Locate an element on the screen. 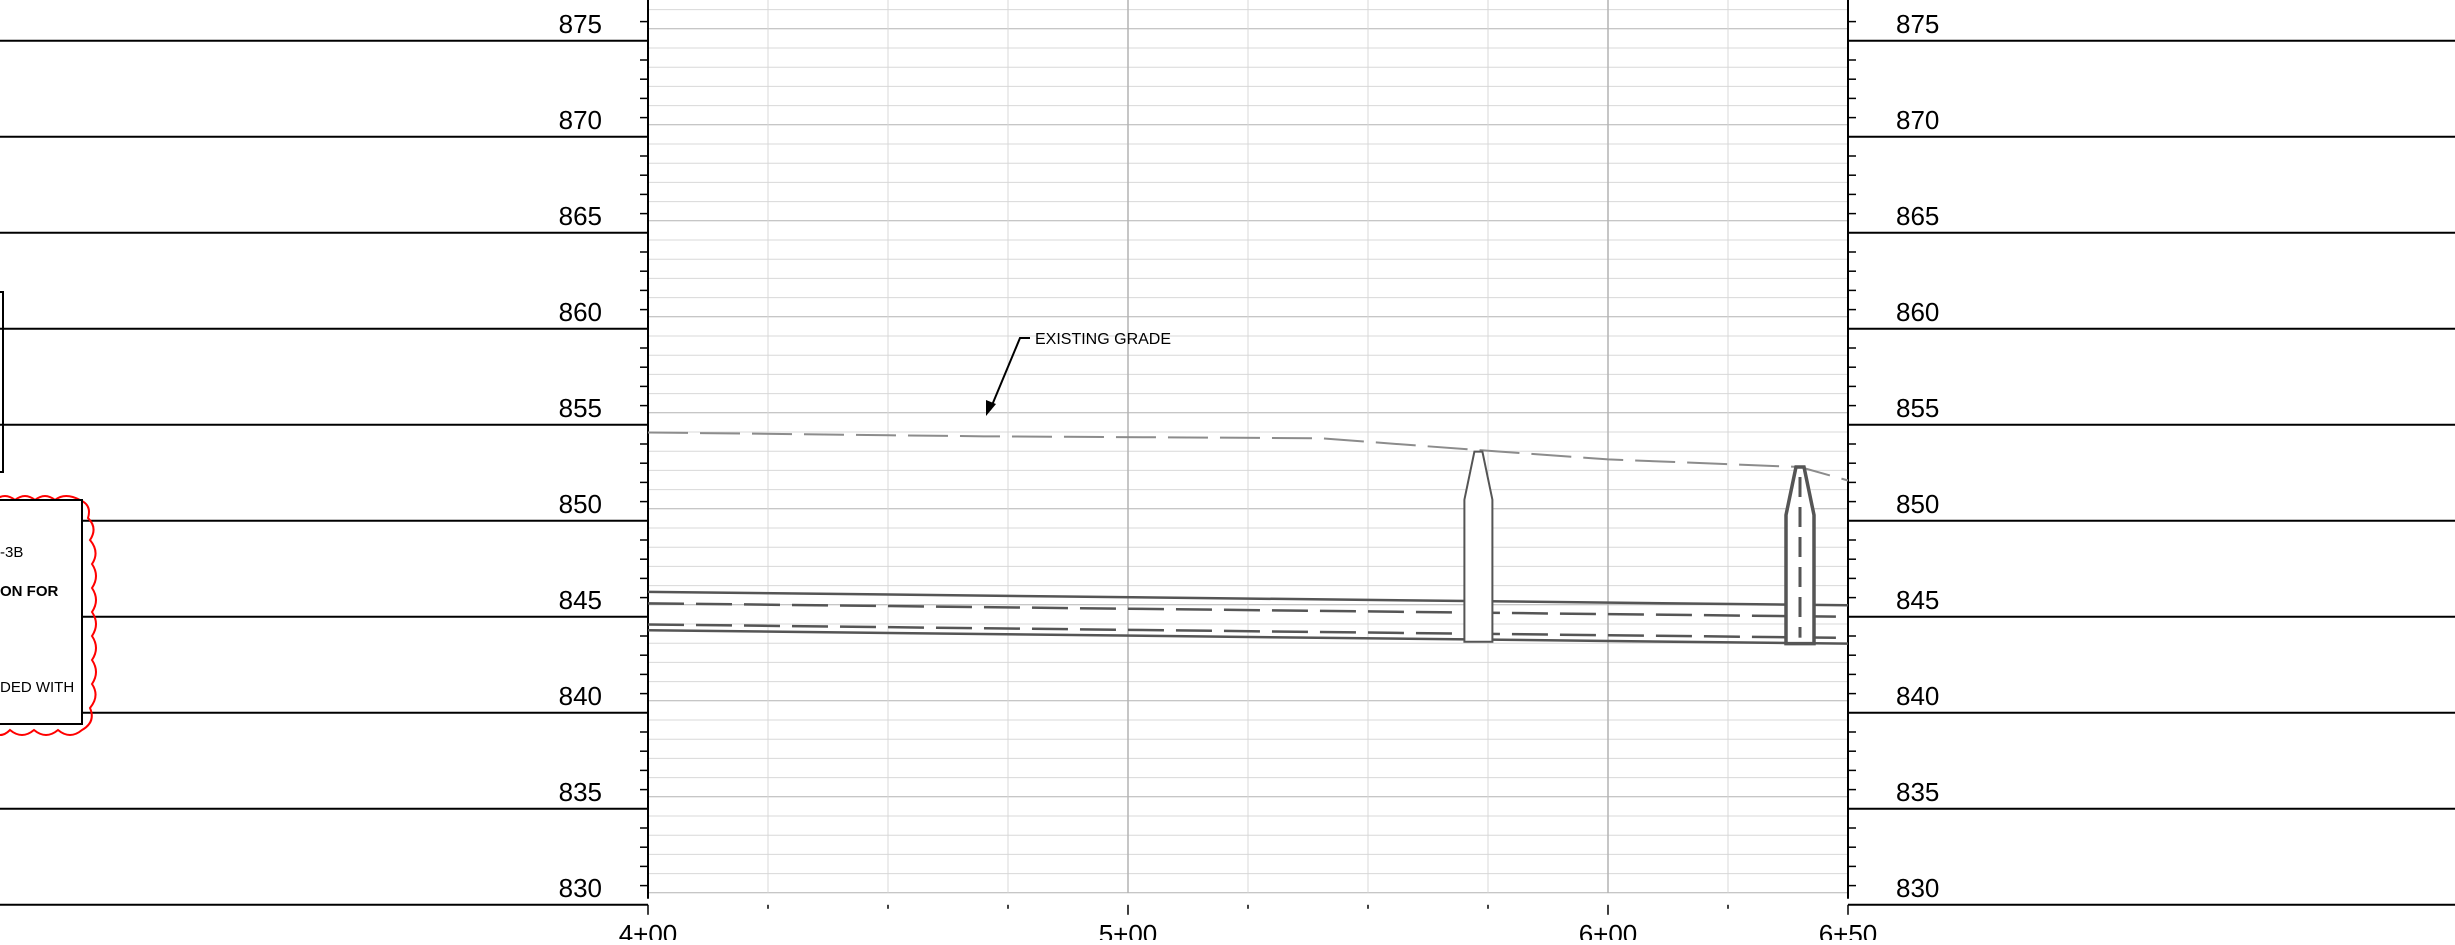  elevation-label-right: 840 is located at coordinates (1917, 696).